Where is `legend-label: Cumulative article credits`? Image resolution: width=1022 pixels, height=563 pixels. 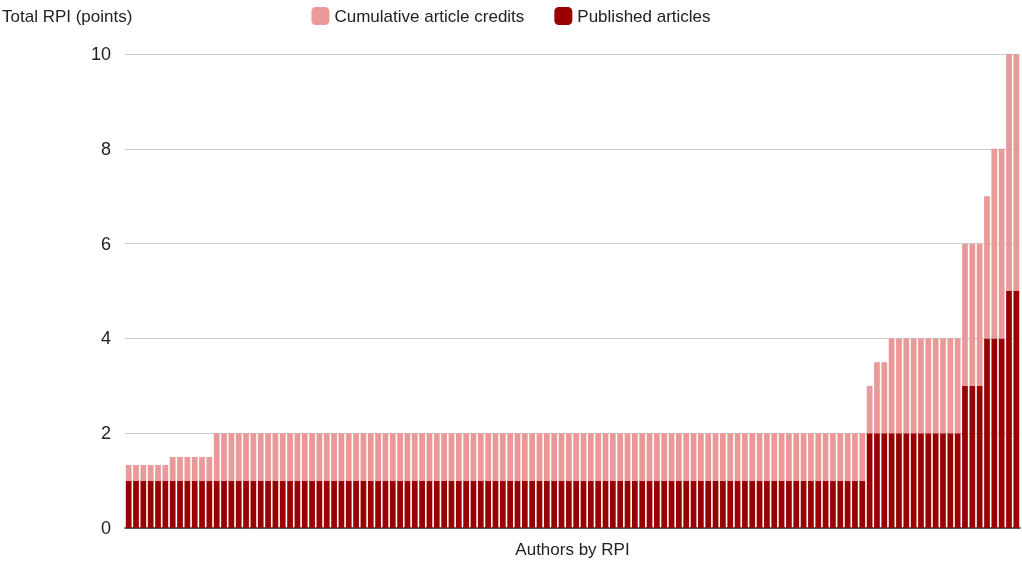
legend-label: Cumulative article credits is located at coordinates (429, 16).